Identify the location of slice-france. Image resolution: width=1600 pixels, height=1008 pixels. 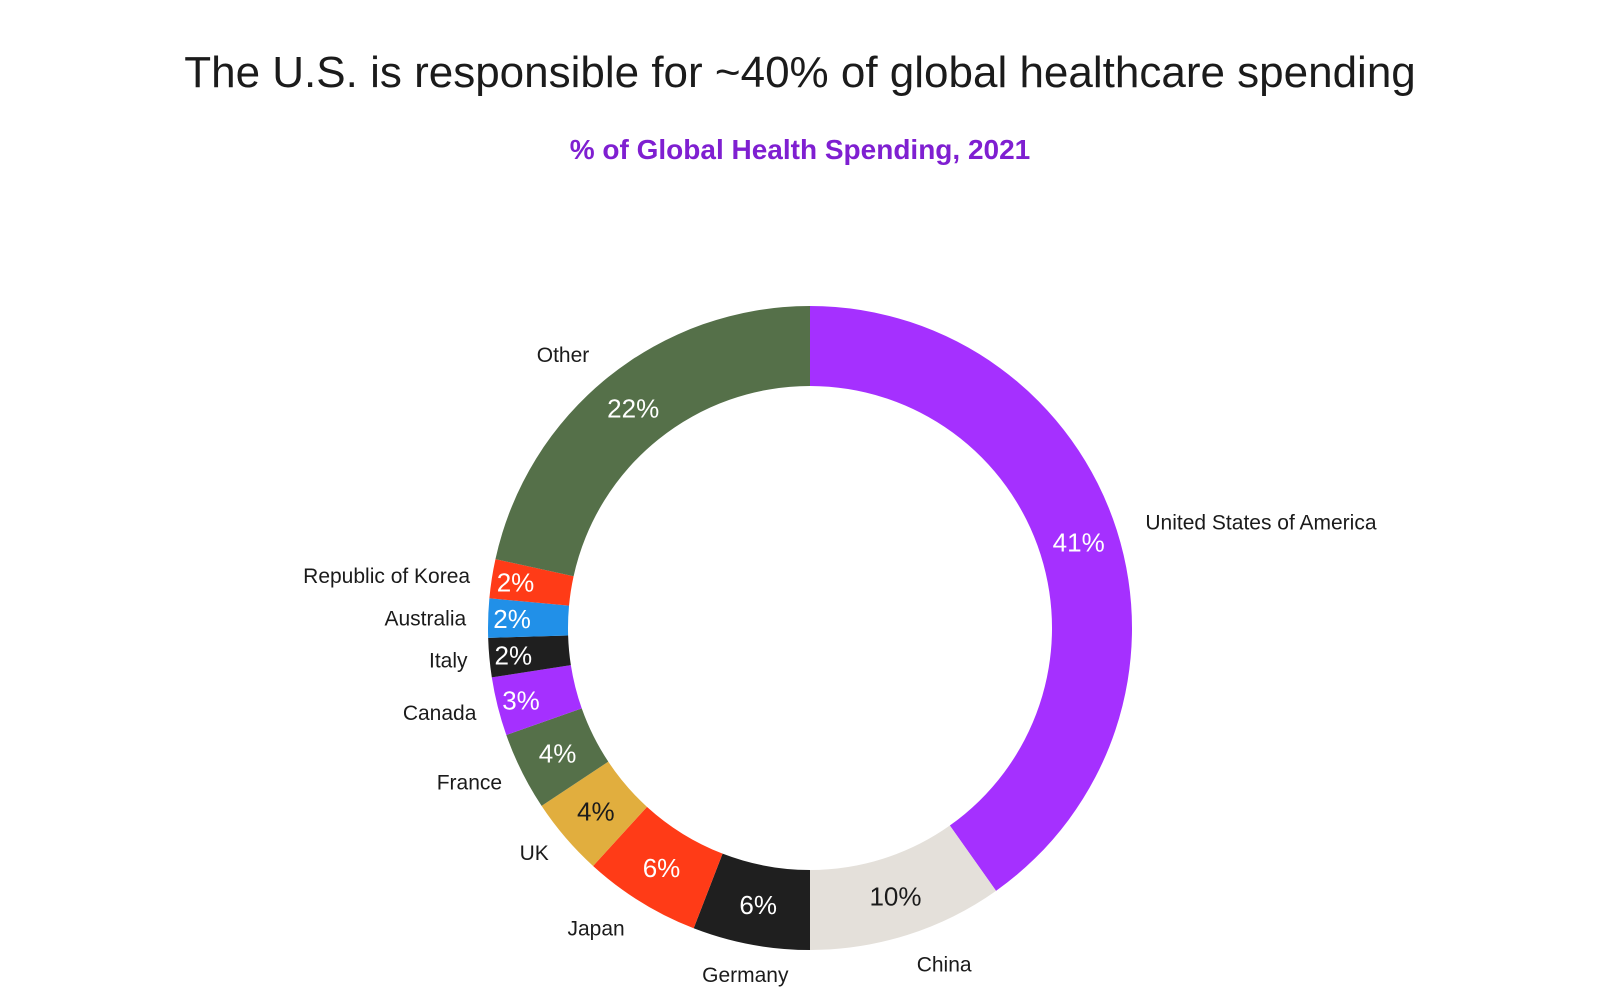
(557, 757).